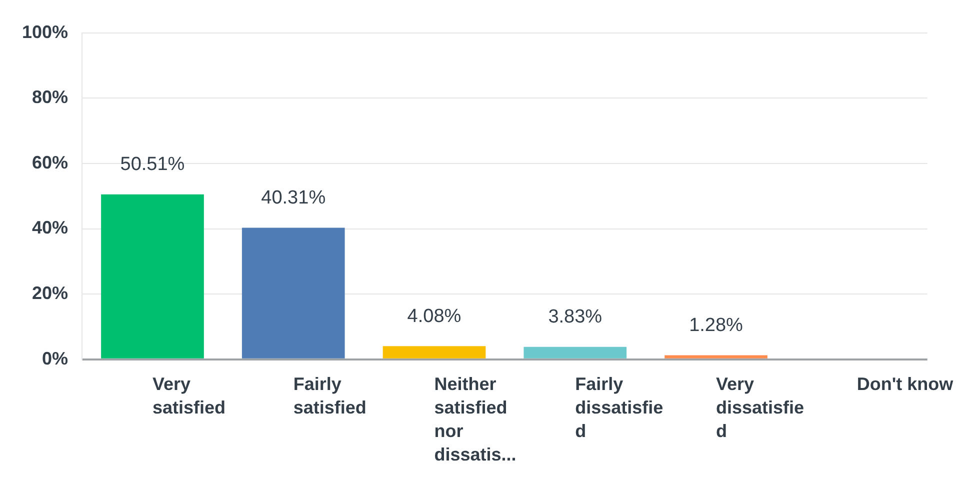 The height and width of the screenshot is (489, 976). I want to click on y-tick-label: 40%, so click(50, 228).